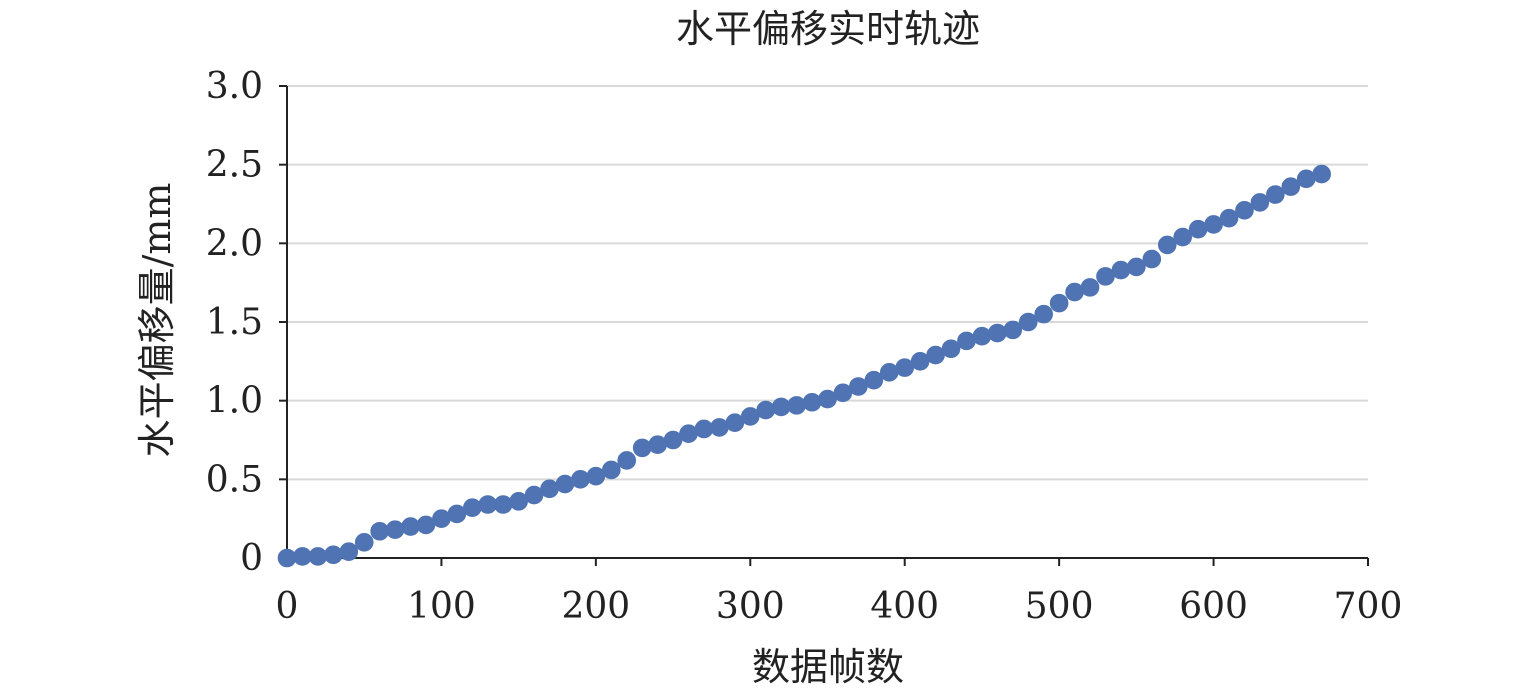 The height and width of the screenshot is (695, 1535). I want to click on y-tick-label: 2.5, so click(234, 165).